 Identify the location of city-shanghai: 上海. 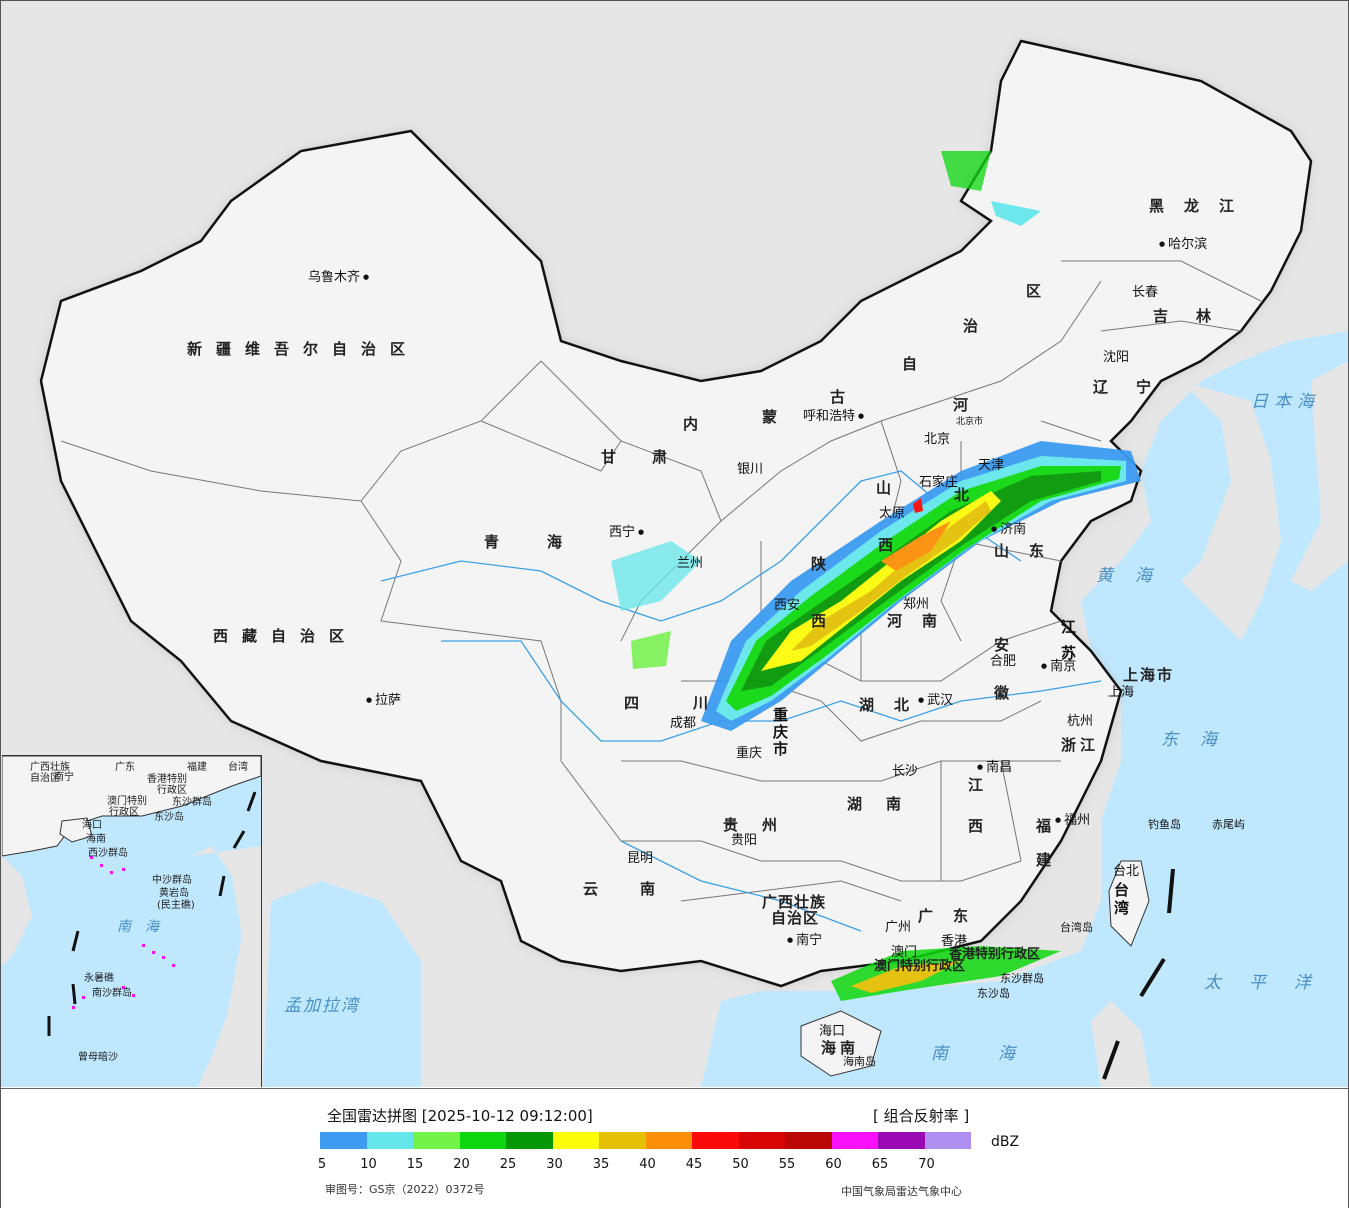
(1121, 692).